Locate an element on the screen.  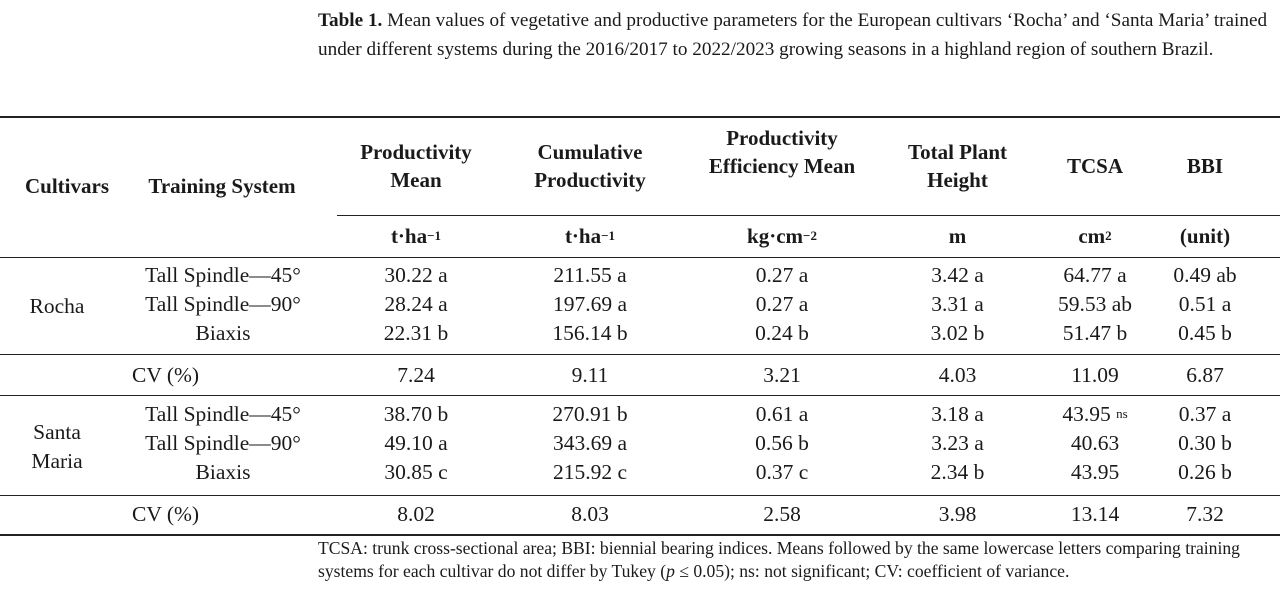
rocha-row3-cum: 156.14 b is located at coordinates (590, 333).